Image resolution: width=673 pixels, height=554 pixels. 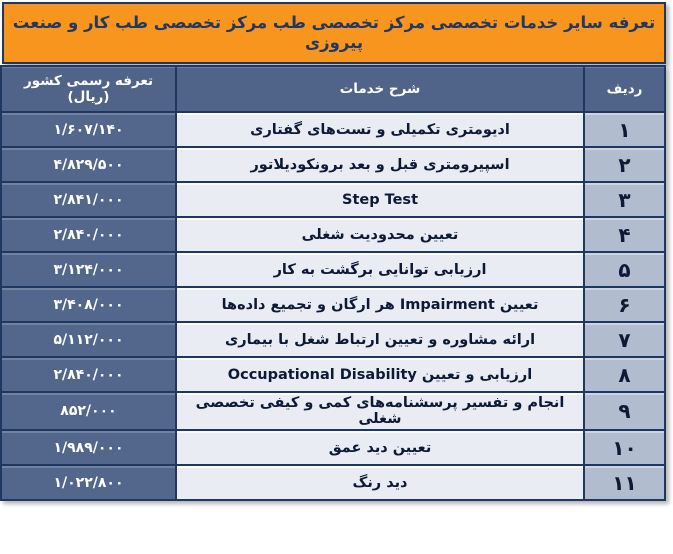 What do you see at coordinates (624, 482) in the screenshot?
I see `row-index: ۱۱` at bounding box center [624, 482].